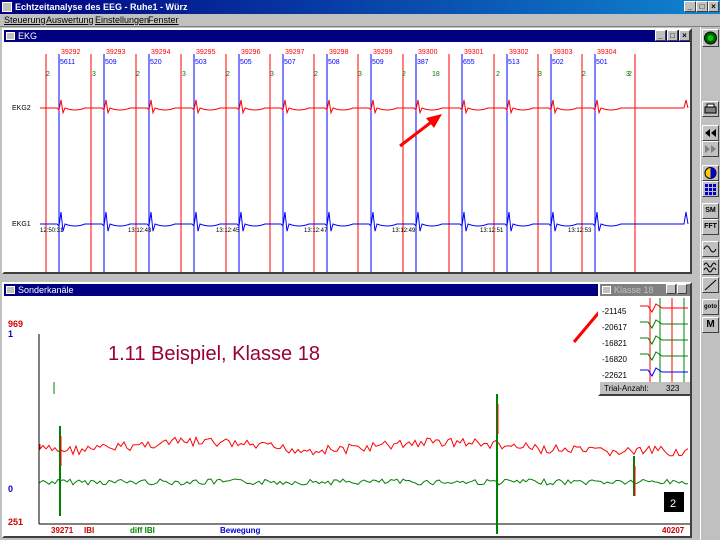 The image size is (720, 540). What do you see at coordinates (660, 35) in the screenshot?
I see `ekg-minimize-button: _` at bounding box center [660, 35].